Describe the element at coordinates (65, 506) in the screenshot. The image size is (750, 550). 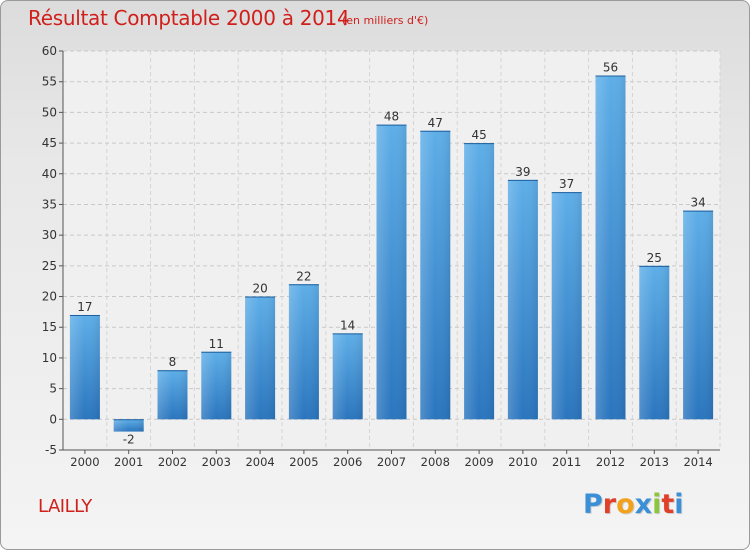
I see `place-name: LAILLY` at that location.